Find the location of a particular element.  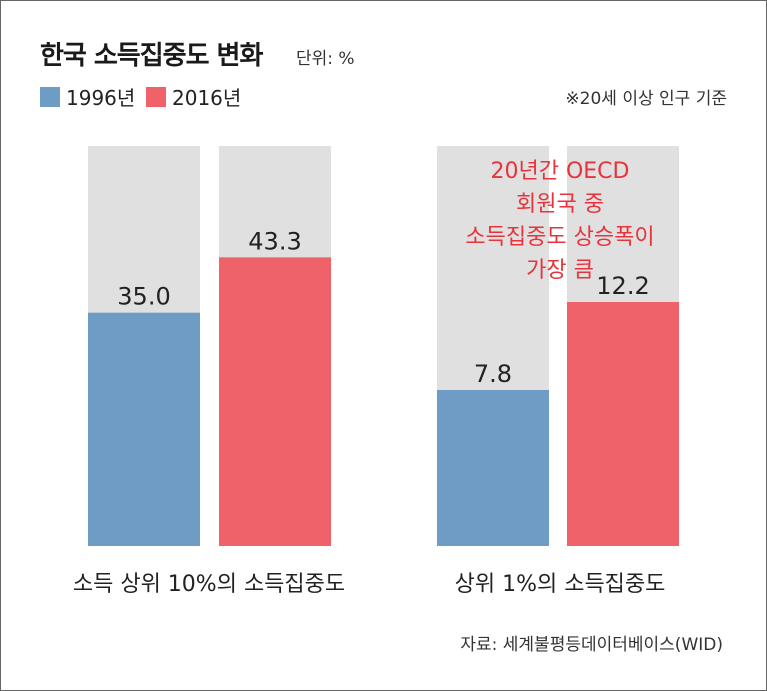

legend-item-2016: 2016년 is located at coordinates (193, 96).